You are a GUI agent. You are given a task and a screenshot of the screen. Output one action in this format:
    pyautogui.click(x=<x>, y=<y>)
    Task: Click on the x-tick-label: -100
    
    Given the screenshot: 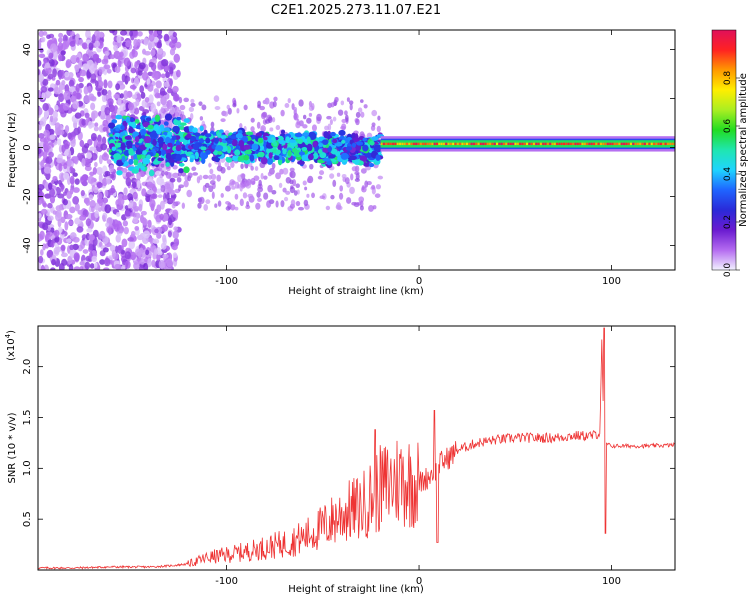 What is the action you would take?
    pyautogui.click(x=226, y=281)
    